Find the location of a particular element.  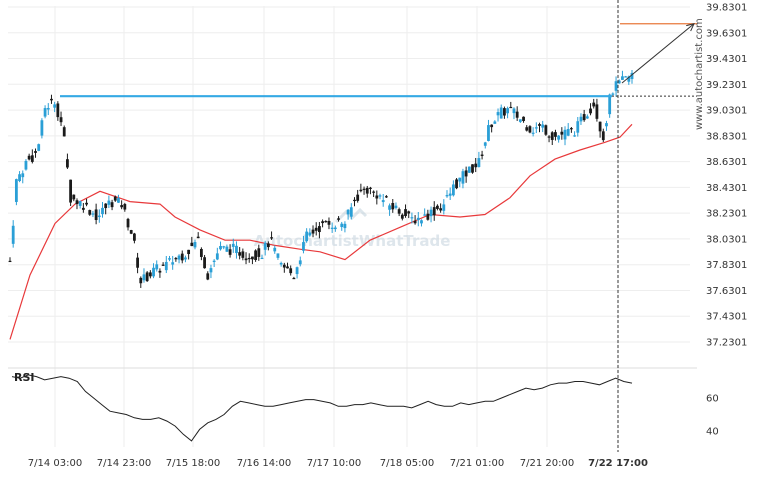

price-tick-label: 38.4301 is located at coordinates (726, 188).